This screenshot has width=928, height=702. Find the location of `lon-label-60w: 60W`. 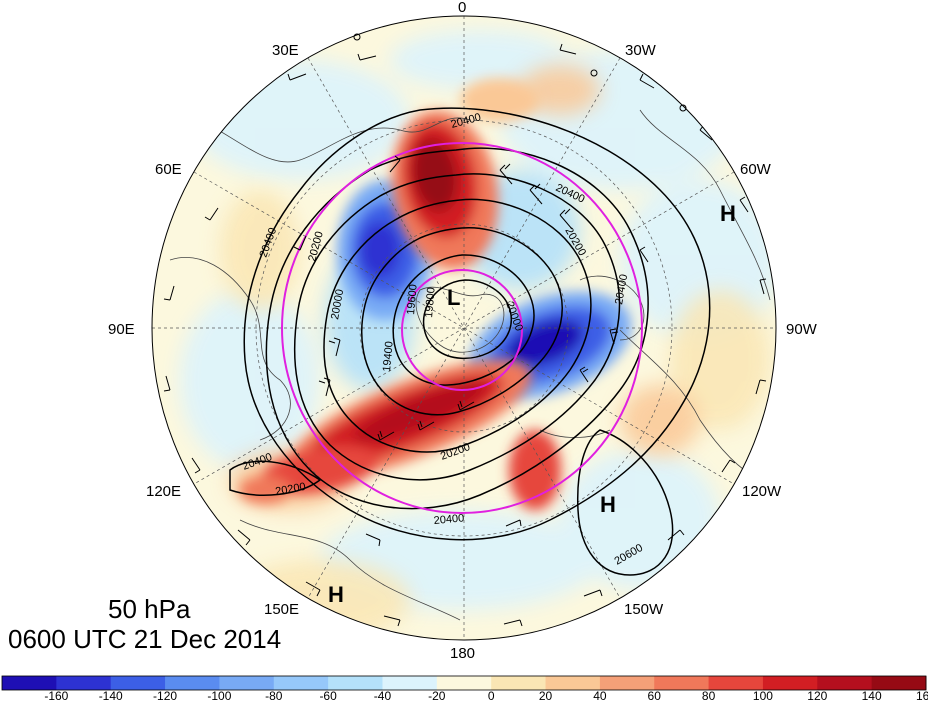

lon-label-60w: 60W is located at coordinates (756, 169).